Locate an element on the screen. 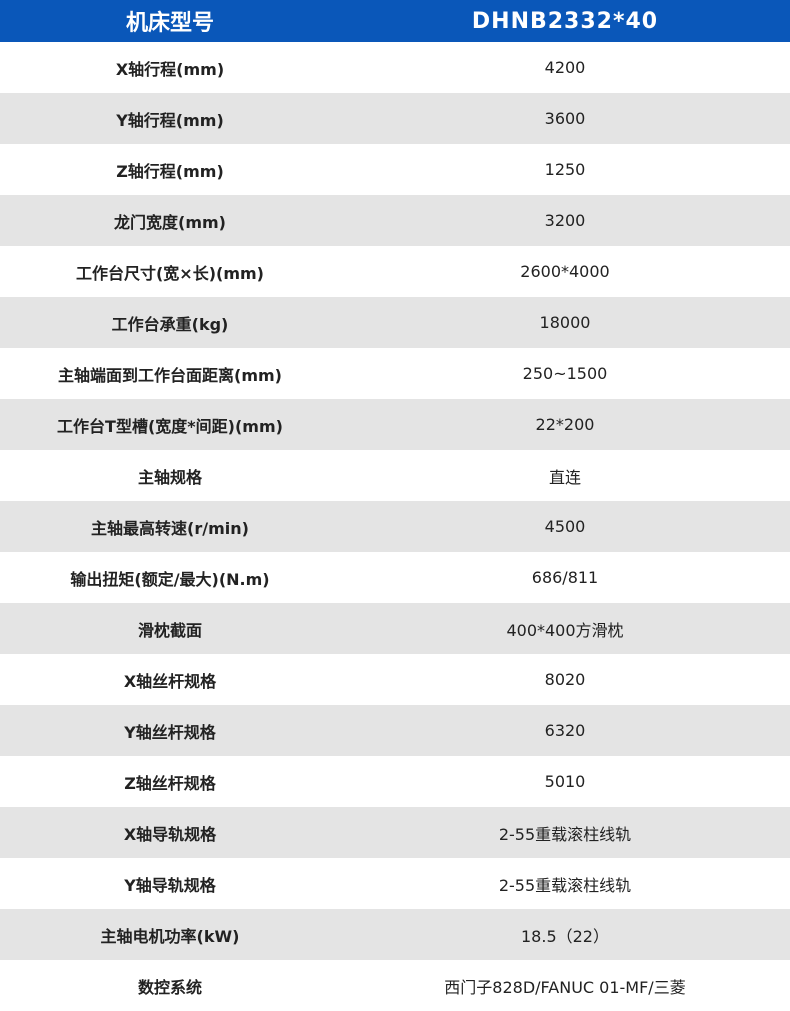 The width and height of the screenshot is (790, 1011). table-row: 工作台承重(kg) 18000 is located at coordinates (395, 322).